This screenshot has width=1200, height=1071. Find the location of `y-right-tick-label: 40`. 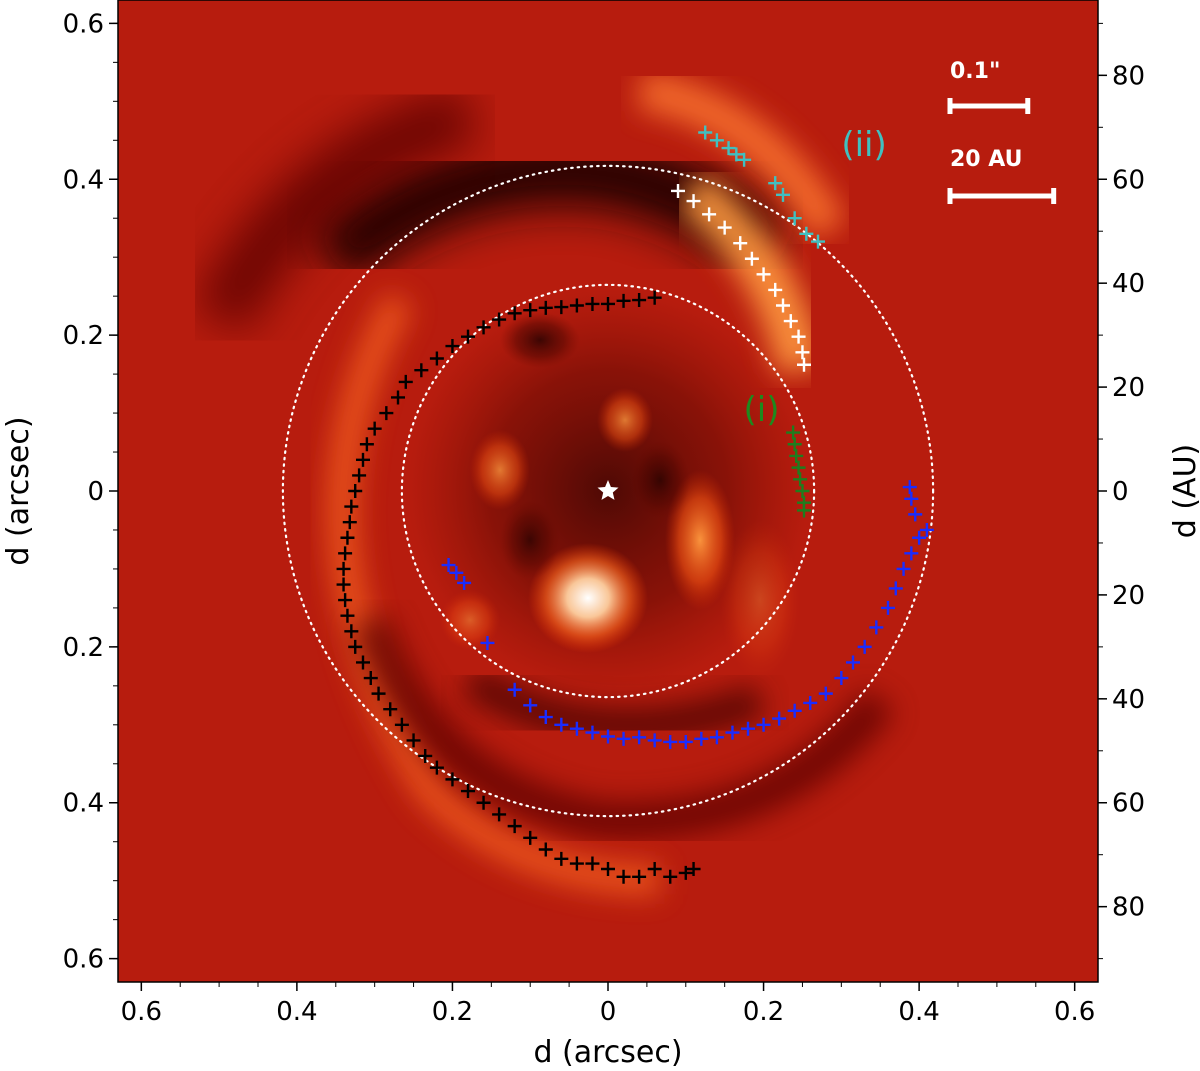

y-right-tick-label: 40 is located at coordinates (1128, 284).